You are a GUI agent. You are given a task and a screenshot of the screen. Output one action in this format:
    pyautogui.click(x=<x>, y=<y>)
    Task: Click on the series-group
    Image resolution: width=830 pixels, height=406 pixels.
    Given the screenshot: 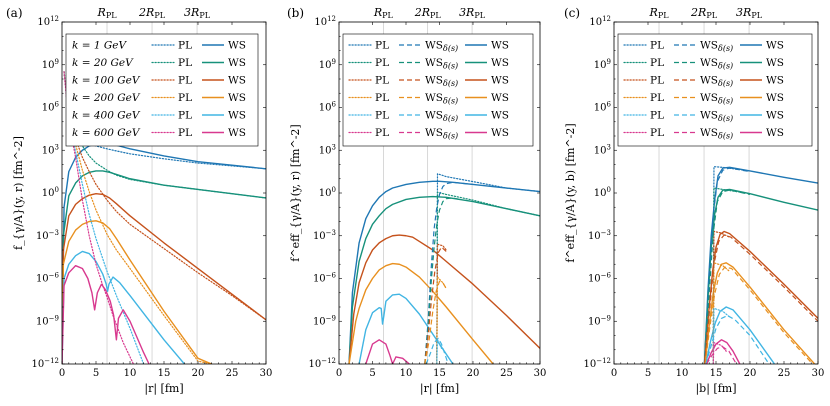 What is the action you would take?
    pyautogui.click(x=444, y=268)
    